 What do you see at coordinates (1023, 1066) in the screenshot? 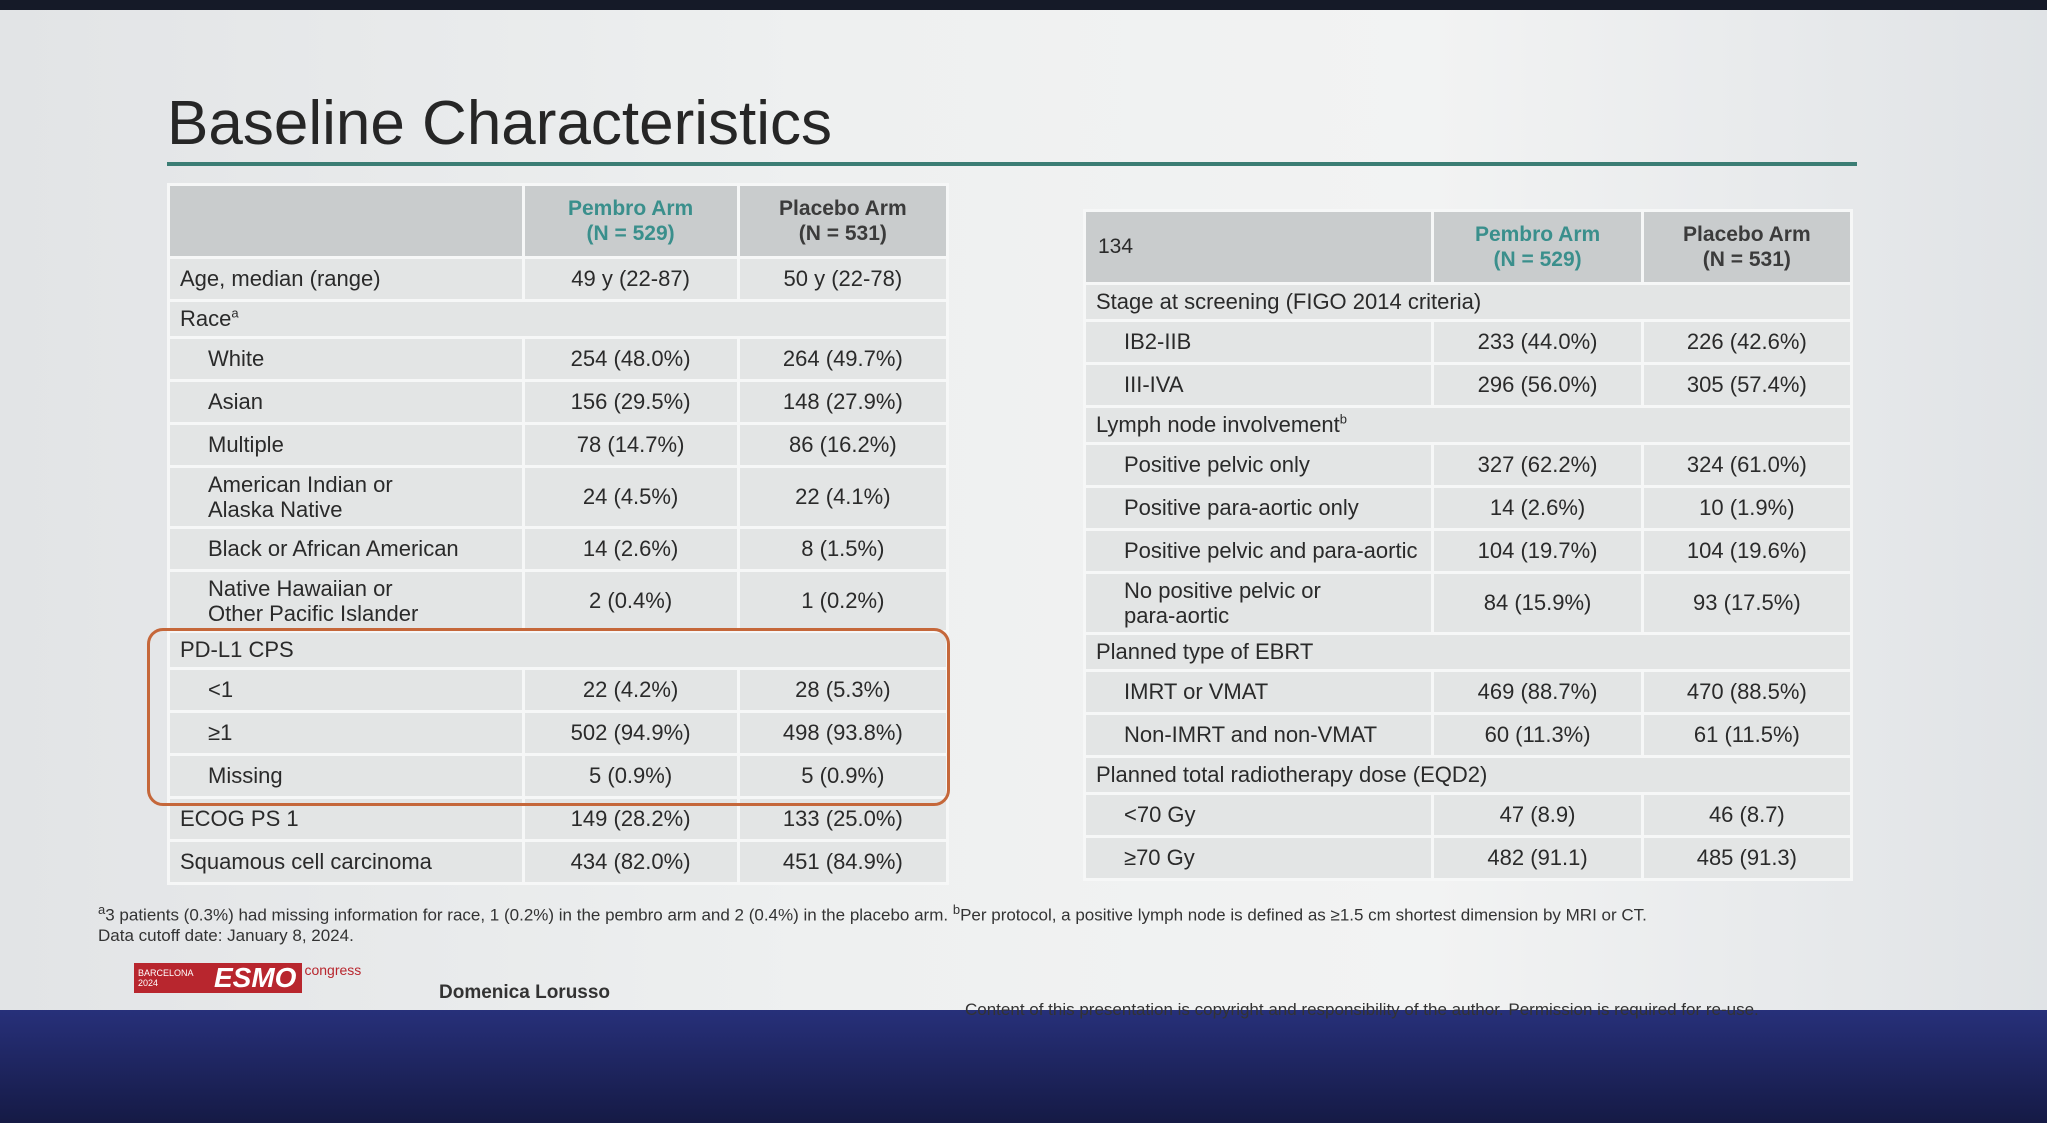
I see `stage-floor` at bounding box center [1023, 1066].